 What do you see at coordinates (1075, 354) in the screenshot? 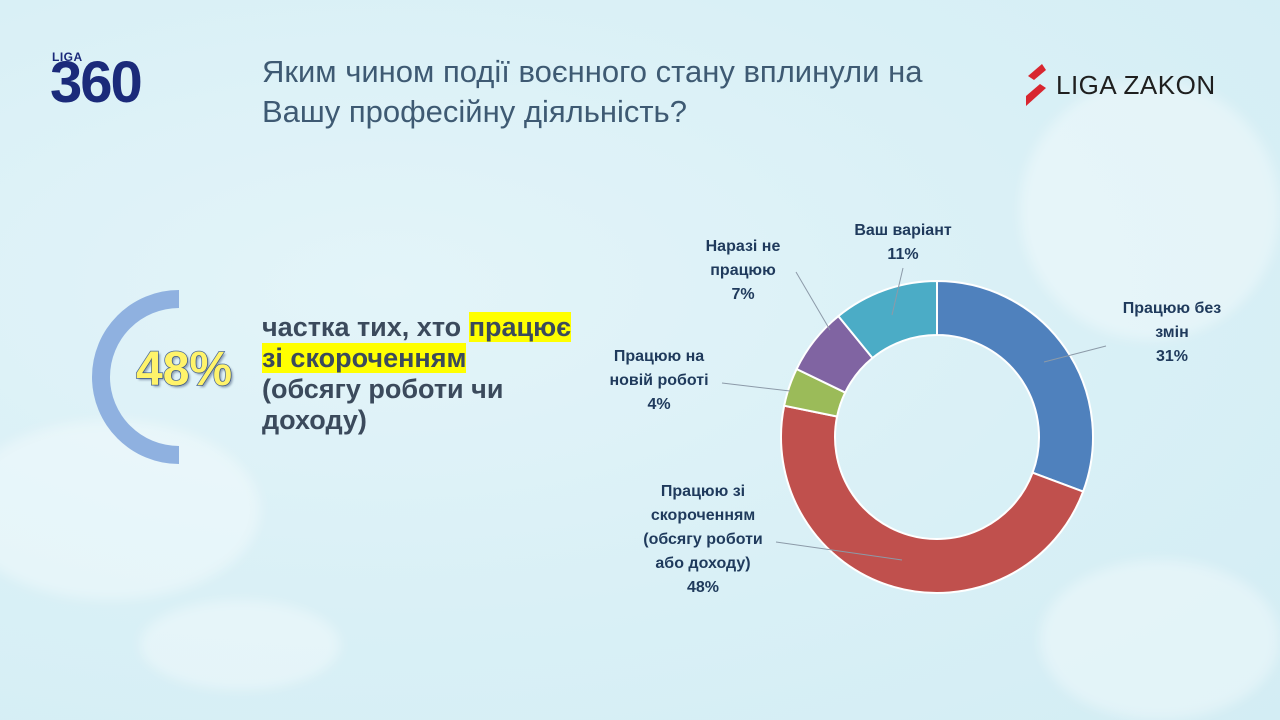
I see `leader-line-no-change` at bounding box center [1075, 354].